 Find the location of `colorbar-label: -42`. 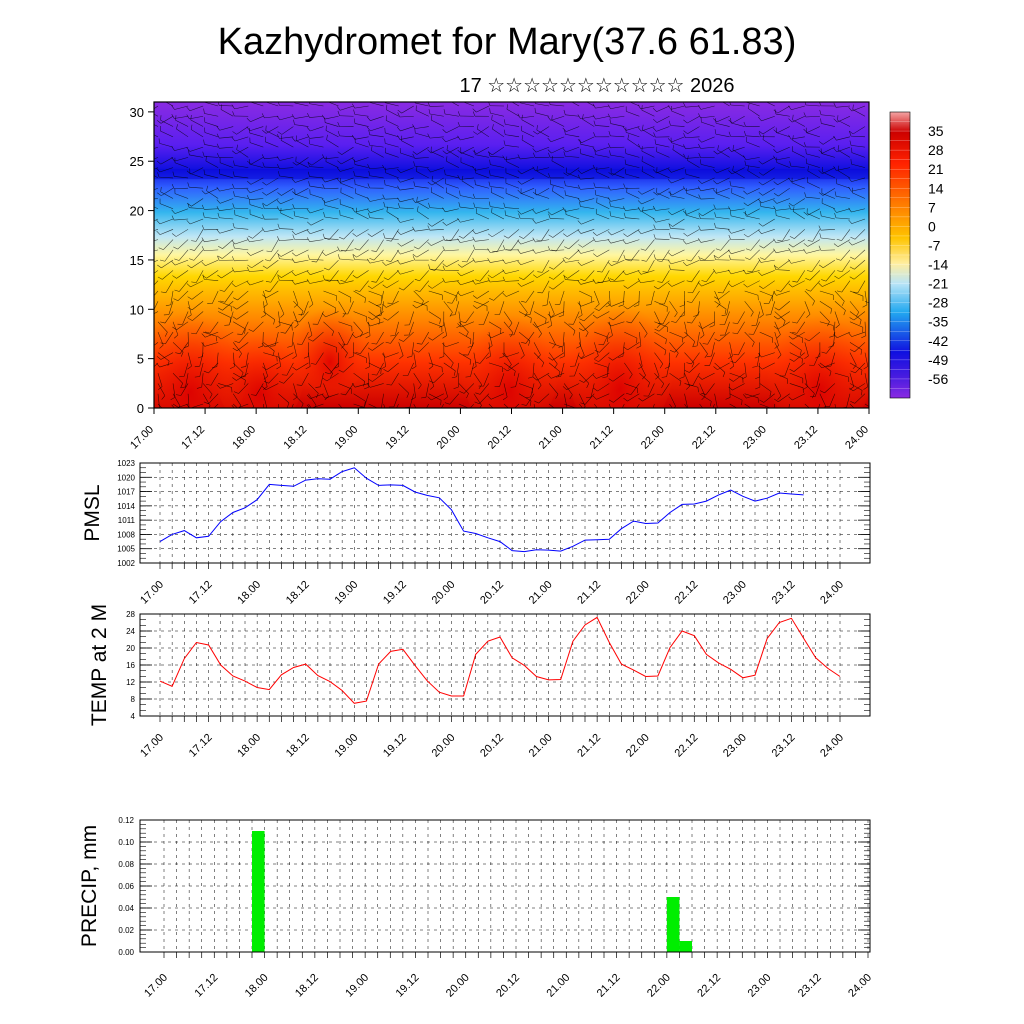

colorbar-label: -42 is located at coordinates (938, 341).